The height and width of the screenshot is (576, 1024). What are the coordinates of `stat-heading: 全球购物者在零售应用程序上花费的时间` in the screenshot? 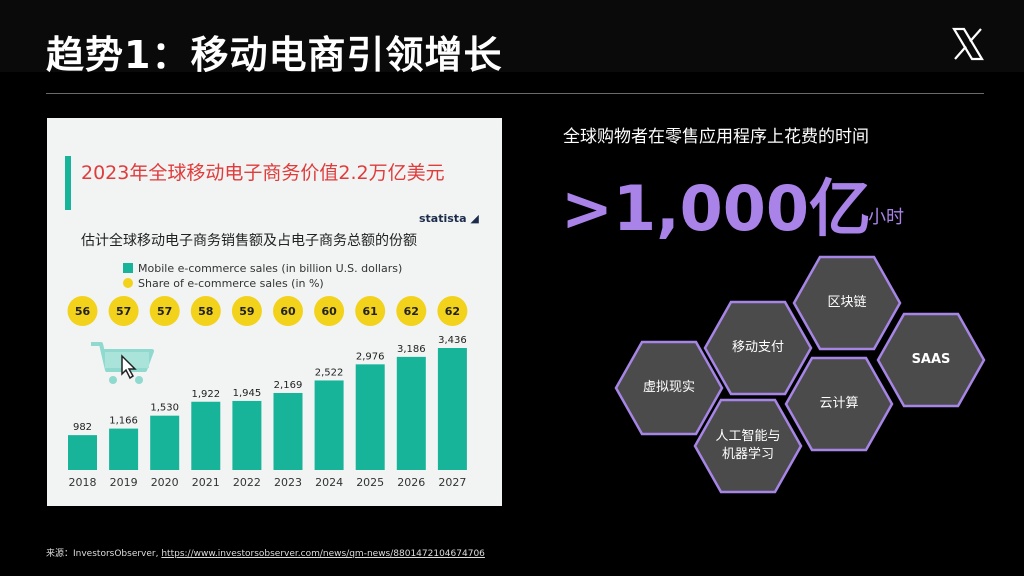 It's located at (716, 137).